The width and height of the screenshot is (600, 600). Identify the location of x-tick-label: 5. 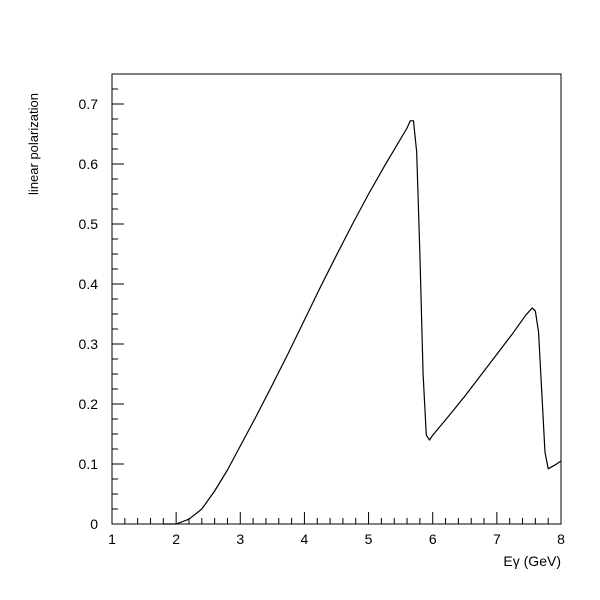
(369, 539).